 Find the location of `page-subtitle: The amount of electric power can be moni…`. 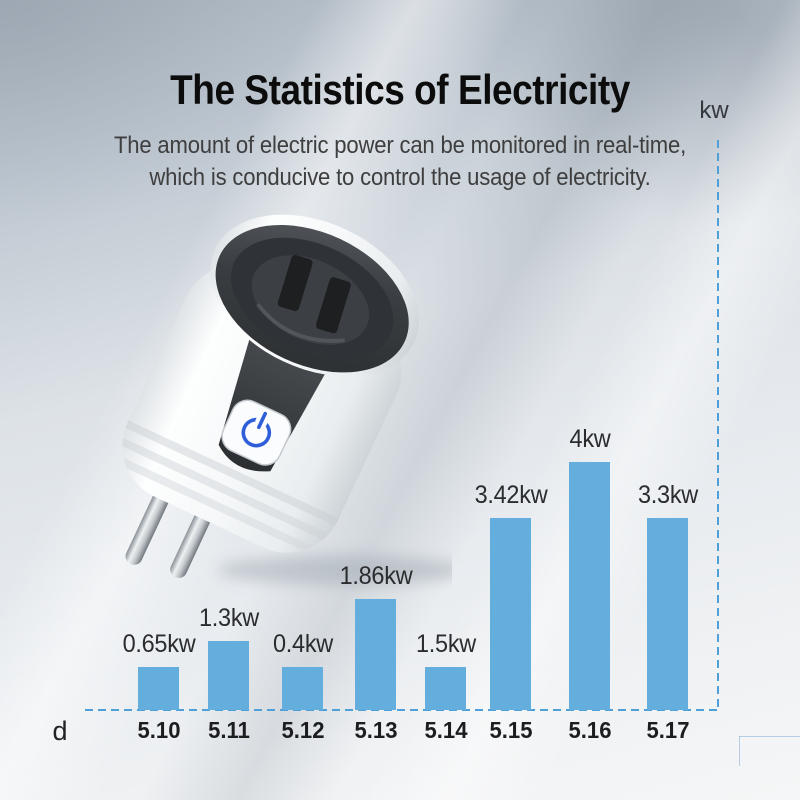

page-subtitle: The amount of electric power can be moni… is located at coordinates (400, 162).